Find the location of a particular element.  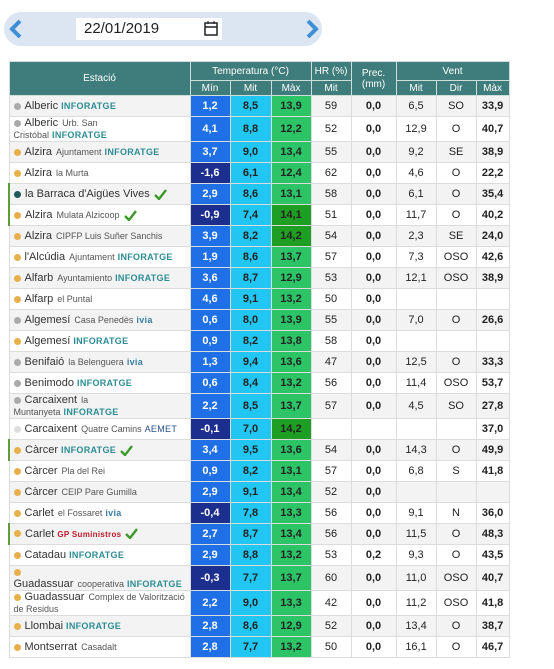

value-cell: 40,7 is located at coordinates (492, 578).